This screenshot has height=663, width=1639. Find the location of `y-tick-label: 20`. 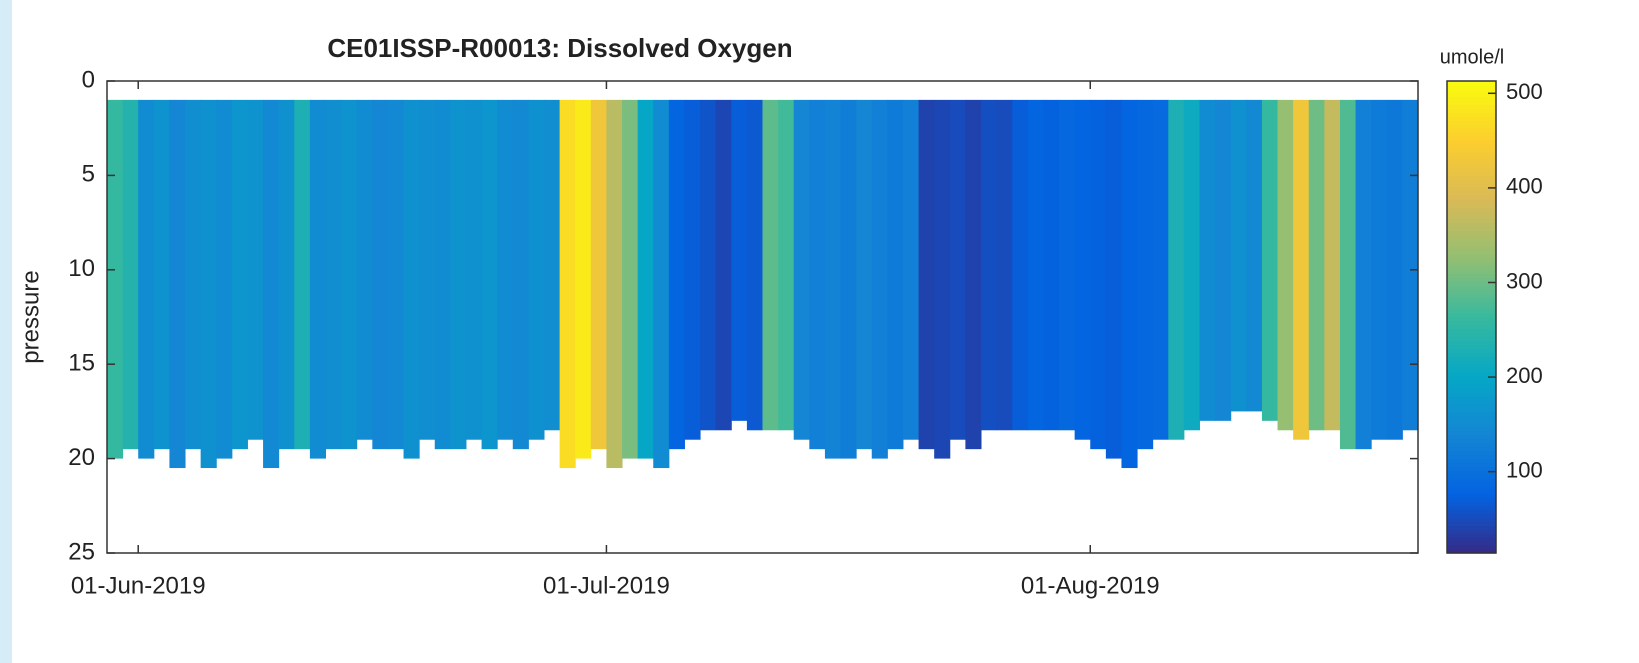

y-tick-label: 20 is located at coordinates (81, 457).